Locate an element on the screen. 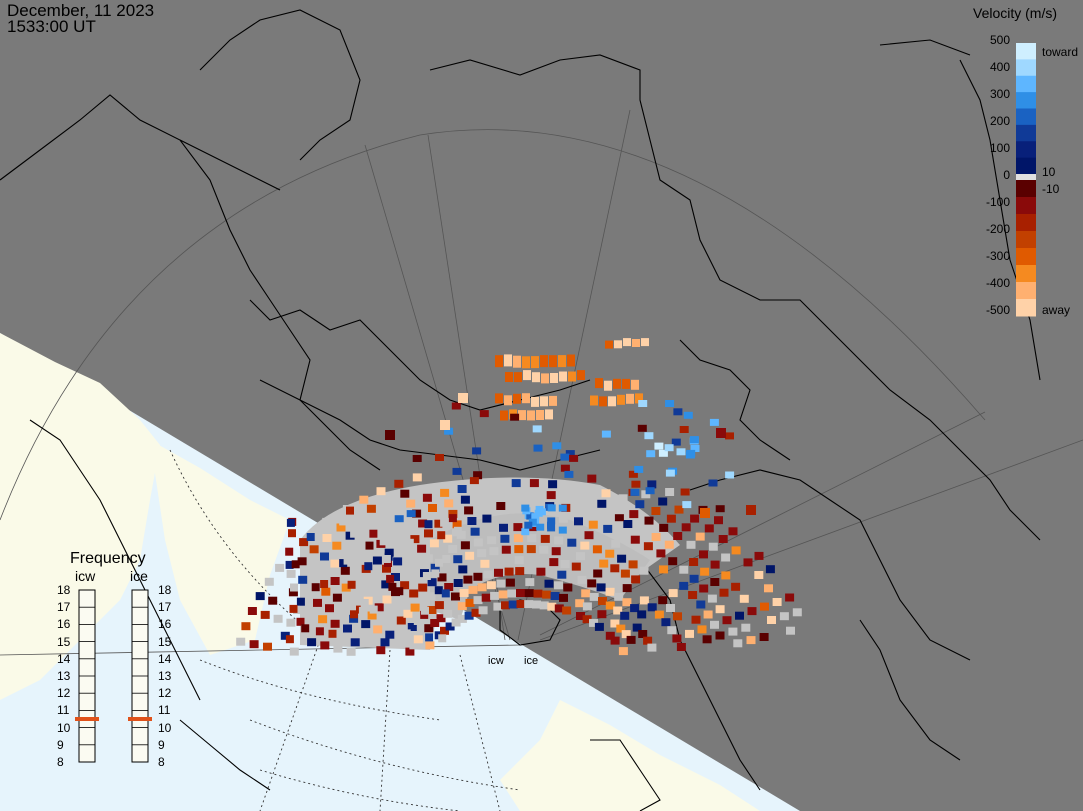 The height and width of the screenshot is (811, 1083). frequency-tick-right: 12 is located at coordinates (165, 693).